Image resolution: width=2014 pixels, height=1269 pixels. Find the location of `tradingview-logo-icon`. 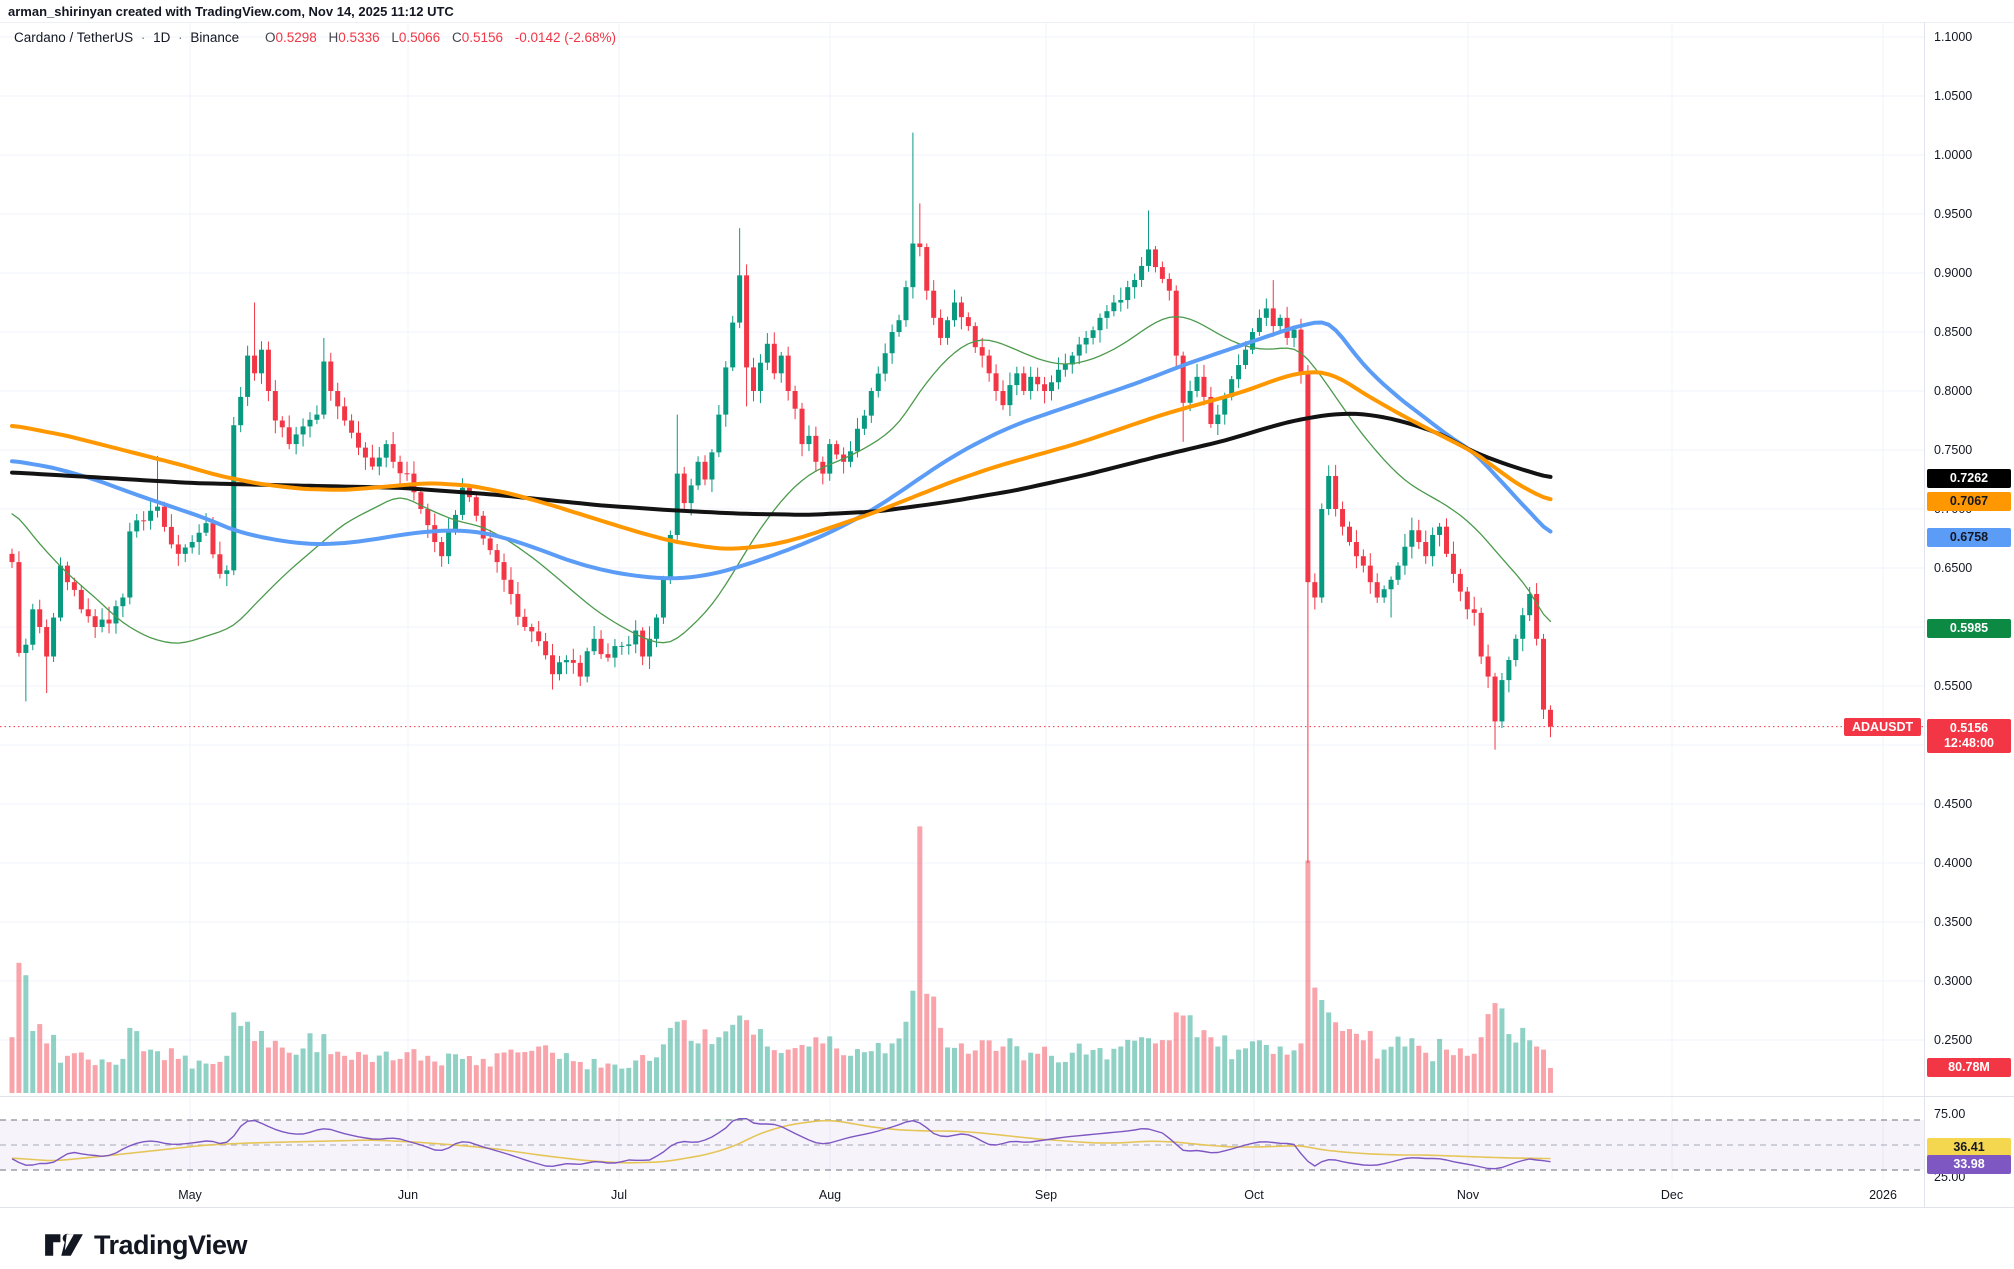

tradingview-logo-icon is located at coordinates (64, 1244).